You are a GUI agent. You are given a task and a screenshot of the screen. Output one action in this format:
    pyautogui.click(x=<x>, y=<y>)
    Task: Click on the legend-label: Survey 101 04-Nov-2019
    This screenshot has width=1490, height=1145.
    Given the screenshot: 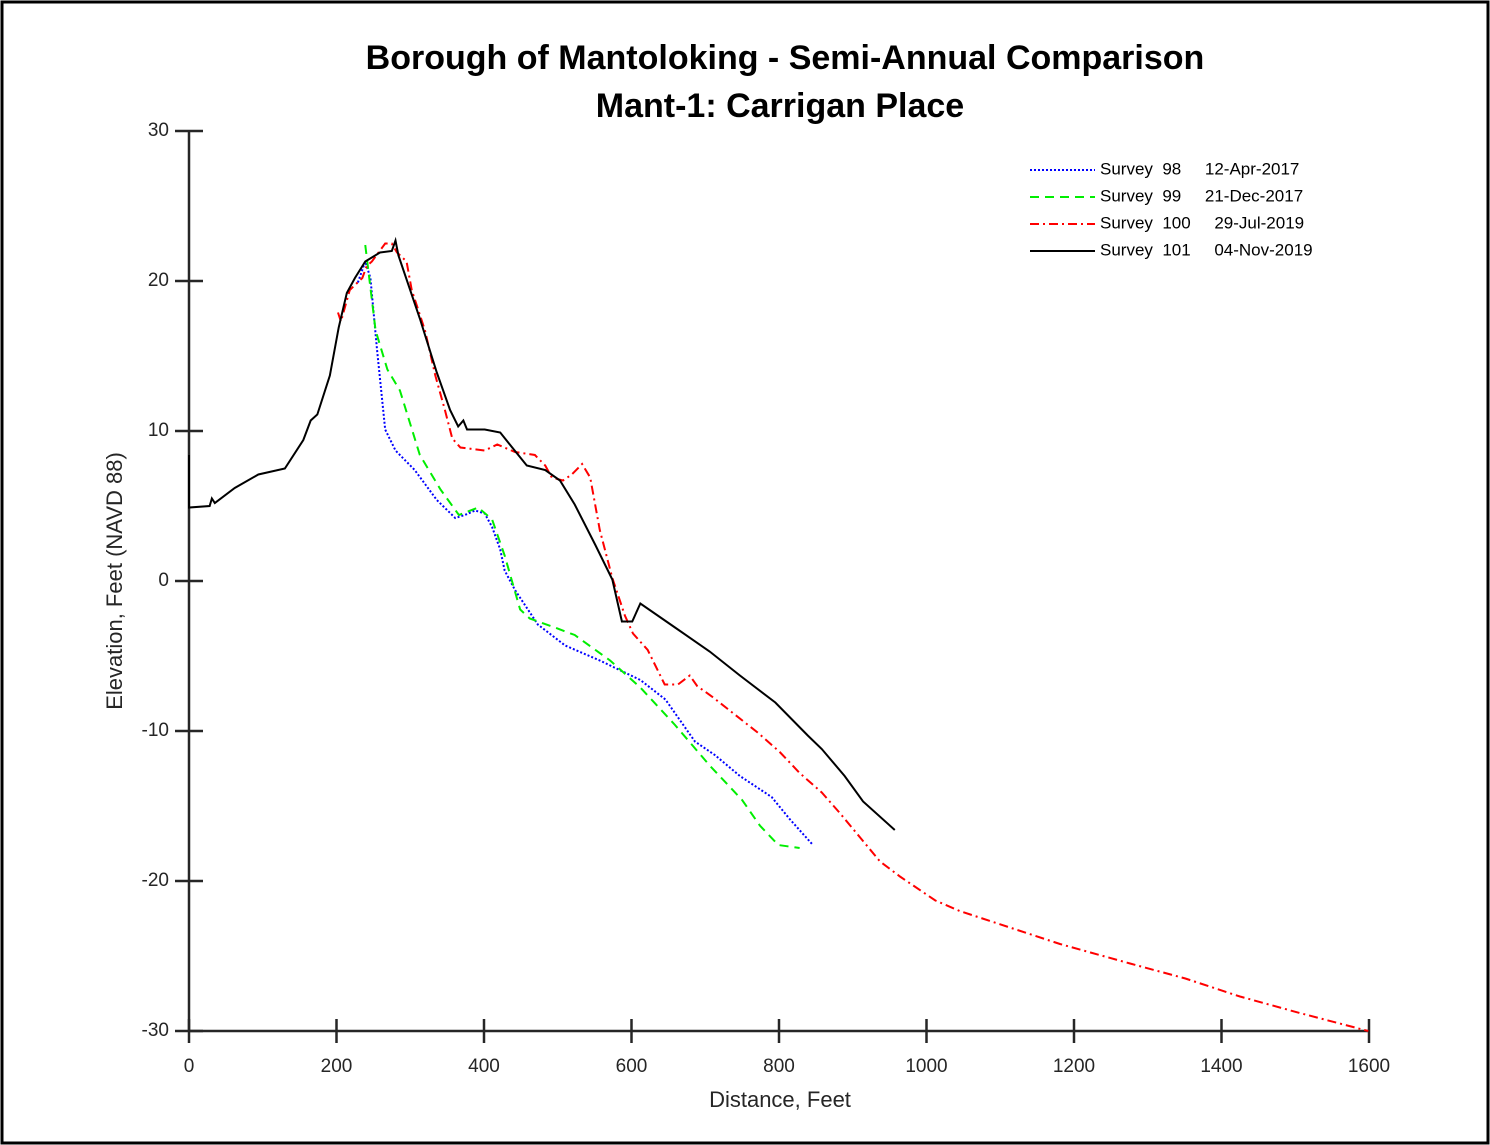 What is the action you would take?
    pyautogui.click(x=1206, y=249)
    